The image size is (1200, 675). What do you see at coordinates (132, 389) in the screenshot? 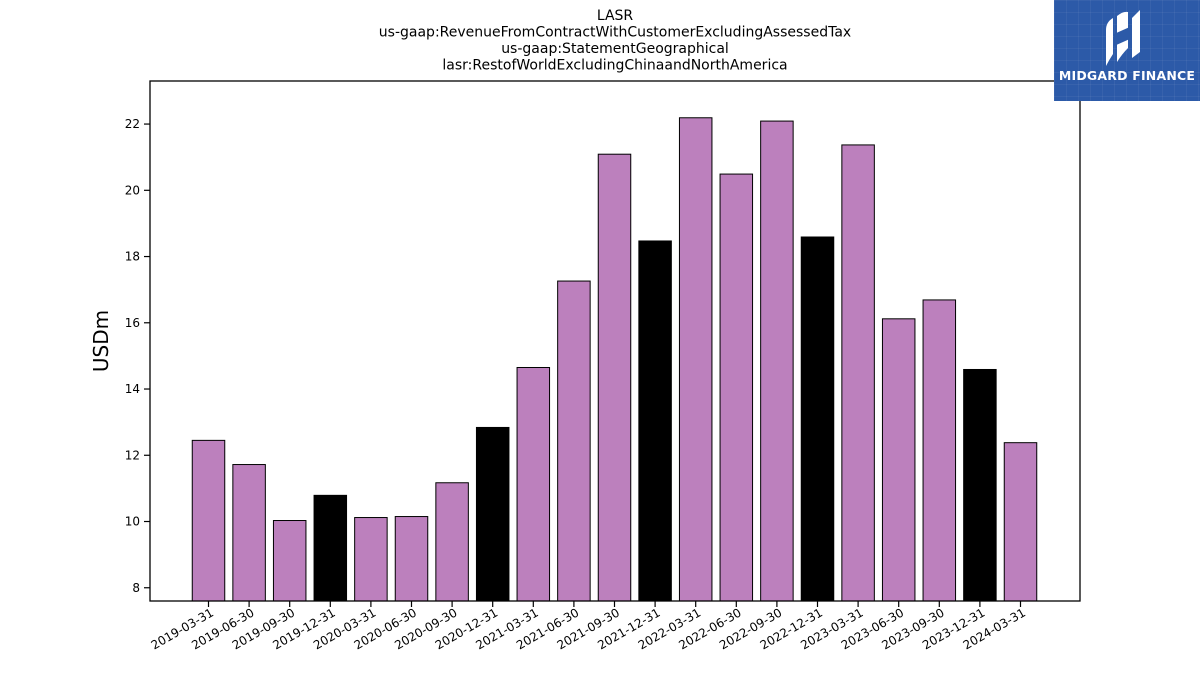
I see `y-tick-label: 14` at bounding box center [132, 389].